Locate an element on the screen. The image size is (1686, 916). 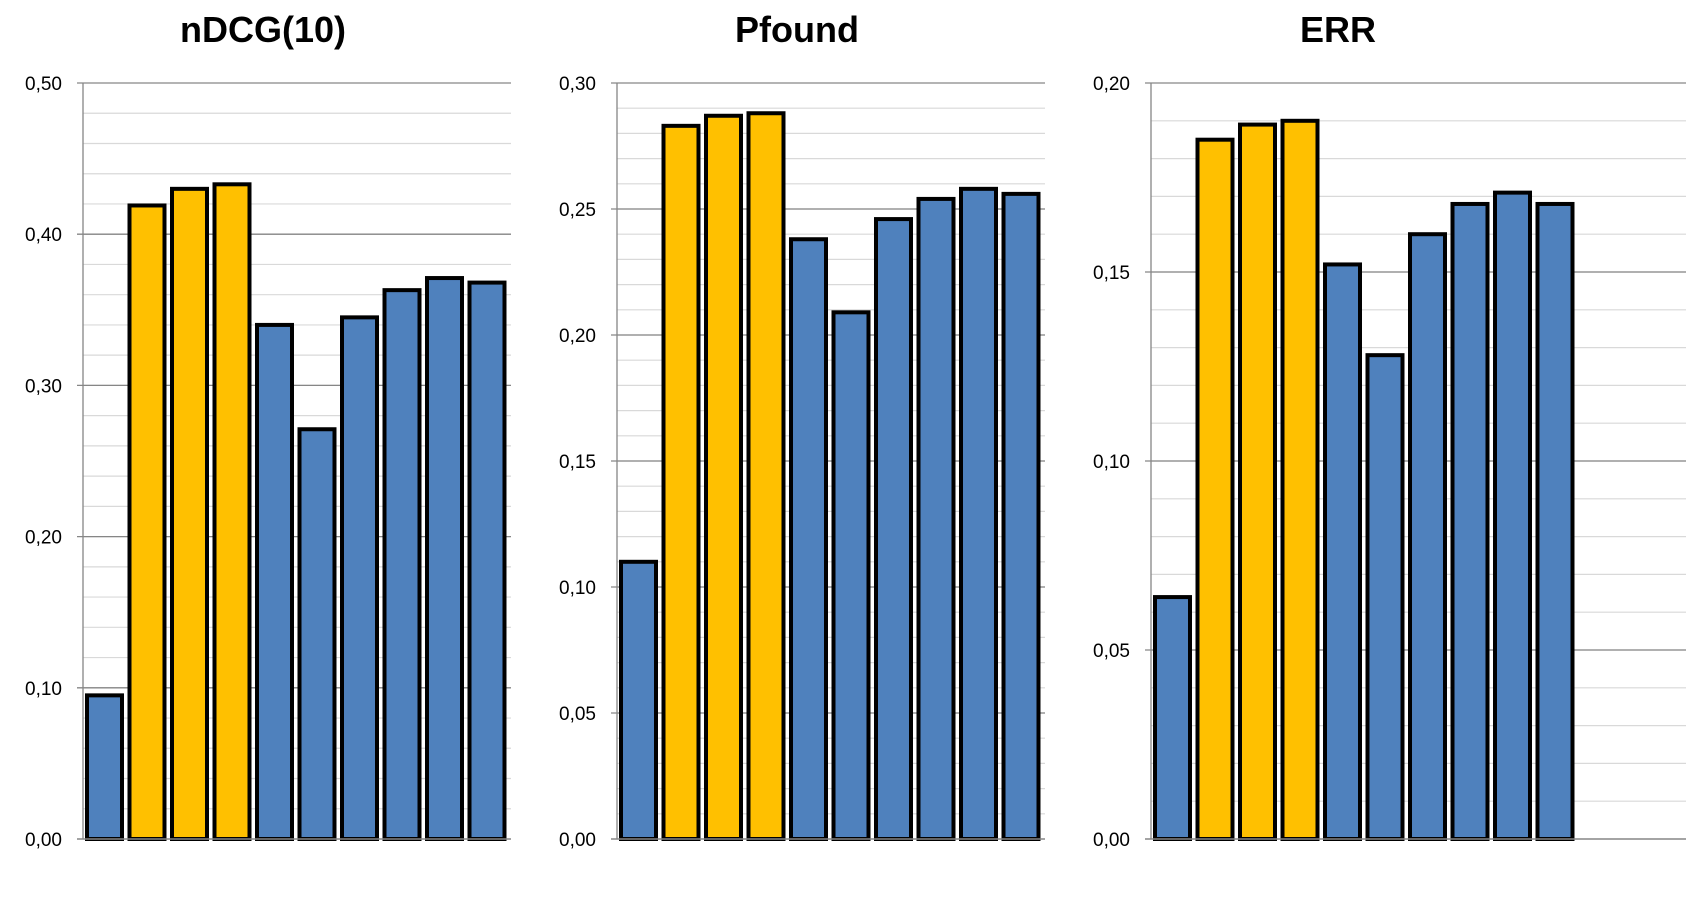
y-tick-label: 0,50 is located at coordinates (43, 84).